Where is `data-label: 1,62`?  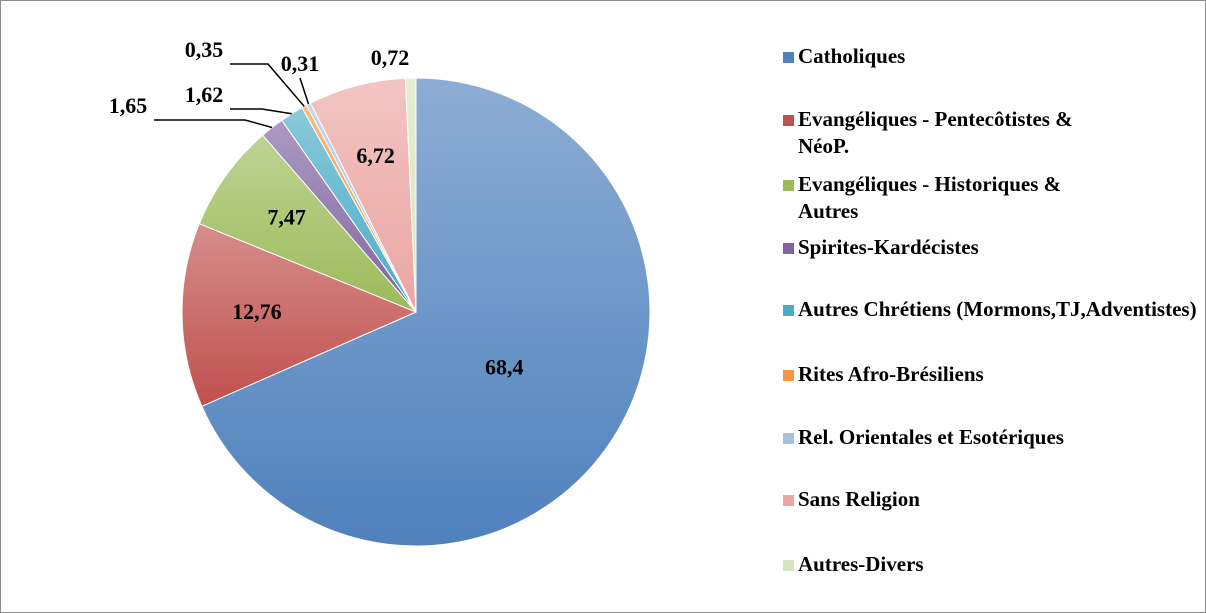 data-label: 1,62 is located at coordinates (204, 94).